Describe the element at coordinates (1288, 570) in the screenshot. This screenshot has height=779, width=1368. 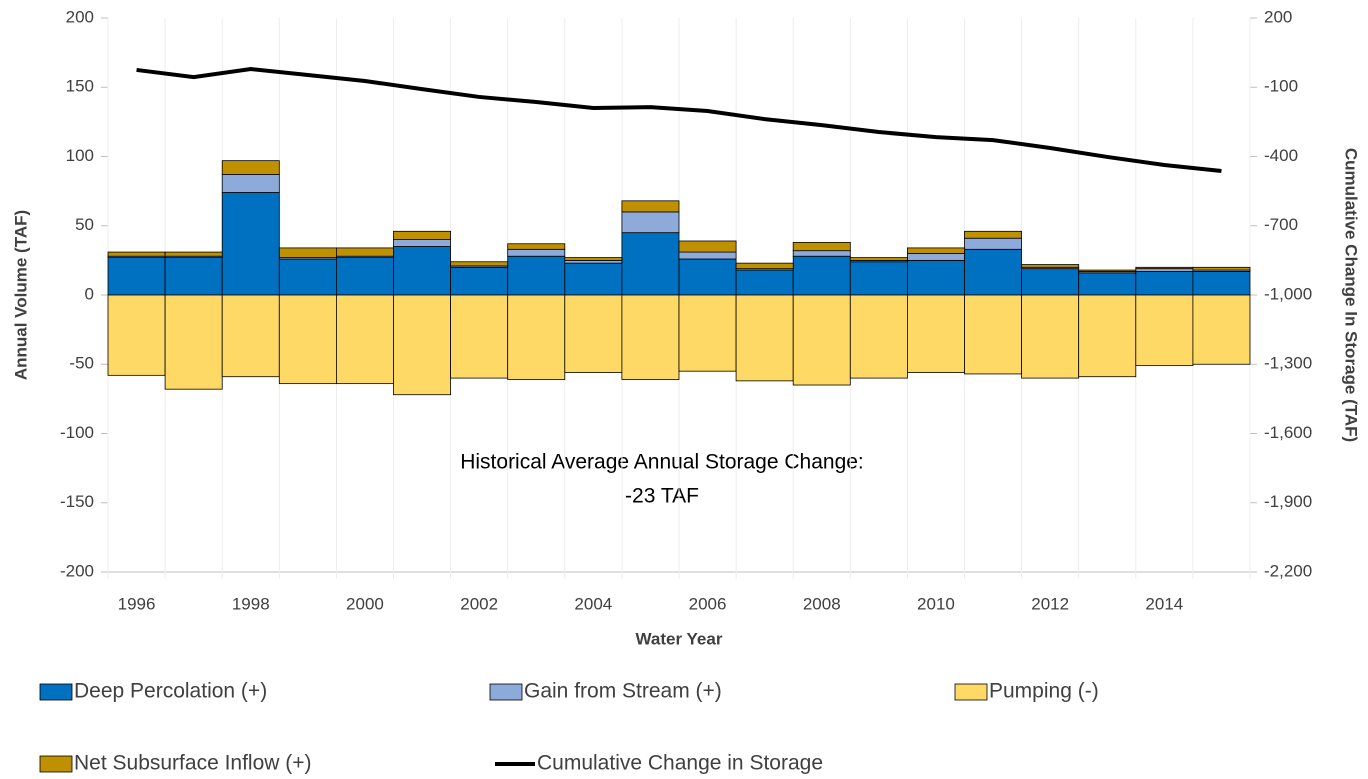
I see `y2-tick-label: -2,200` at that location.